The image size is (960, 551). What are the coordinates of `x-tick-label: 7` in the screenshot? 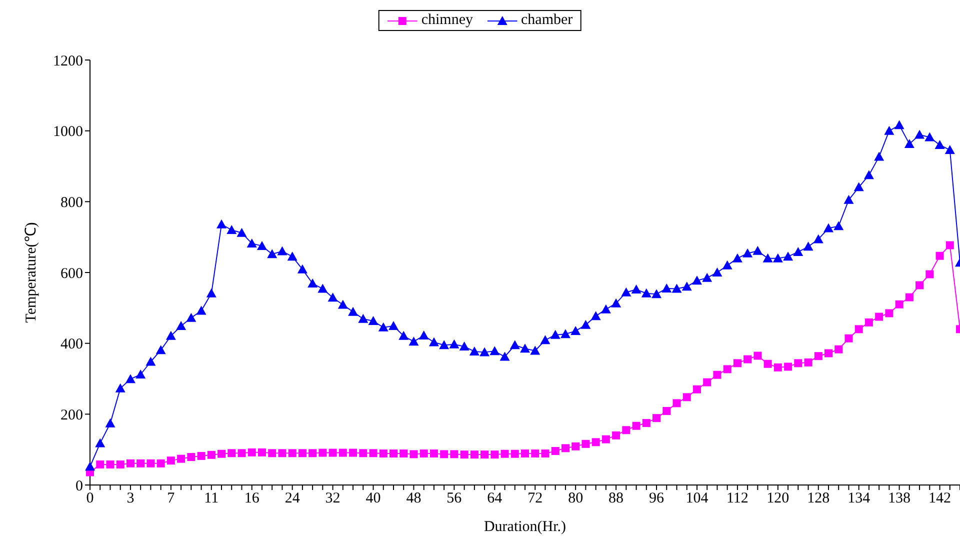 It's located at (171, 498).